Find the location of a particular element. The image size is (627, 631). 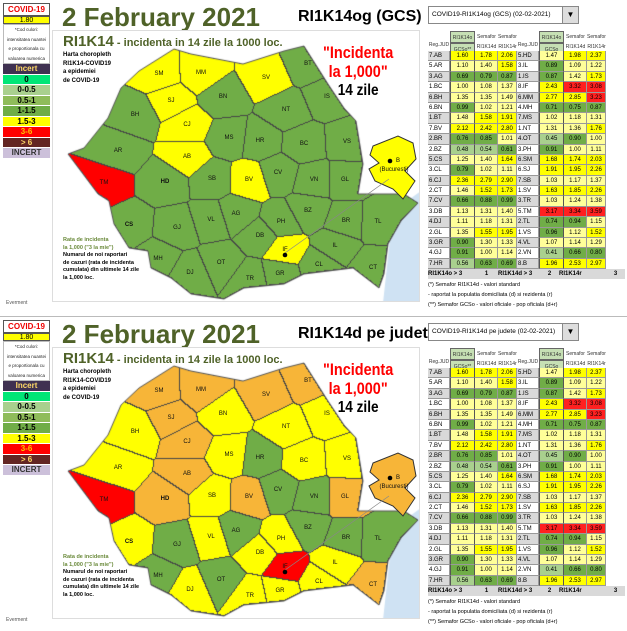

value-cell: 1.35 is located at coordinates (462, 550).